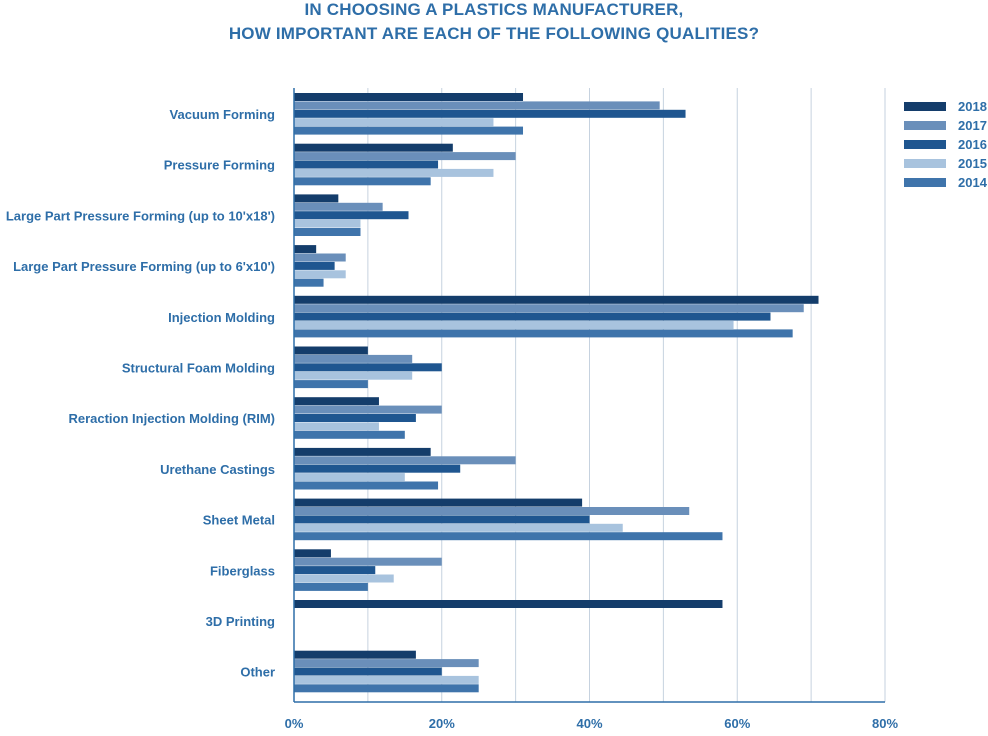  What do you see at coordinates (925, 163) in the screenshot?
I see `legend-swatch-2015` at bounding box center [925, 163].